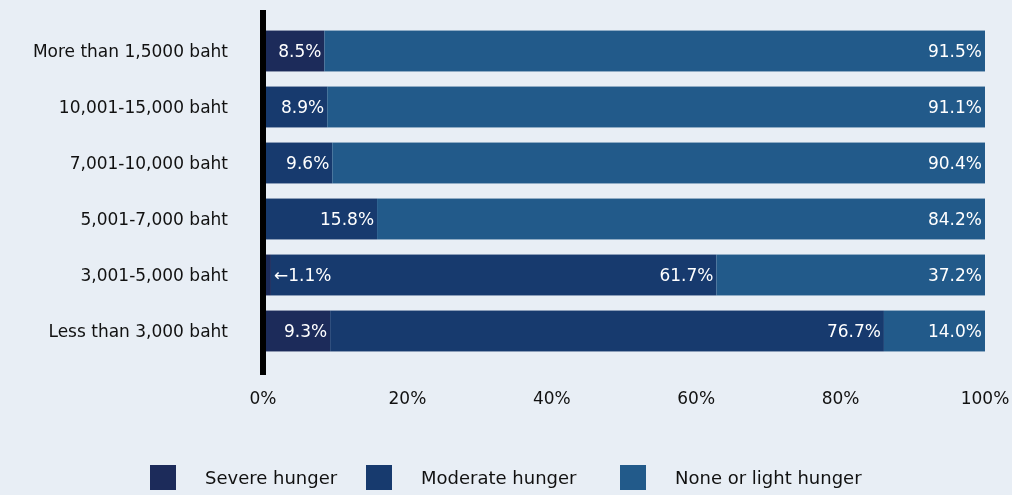  What do you see at coordinates (302, 274) in the screenshot?
I see `data-label: ←1.1%` at bounding box center [302, 274].